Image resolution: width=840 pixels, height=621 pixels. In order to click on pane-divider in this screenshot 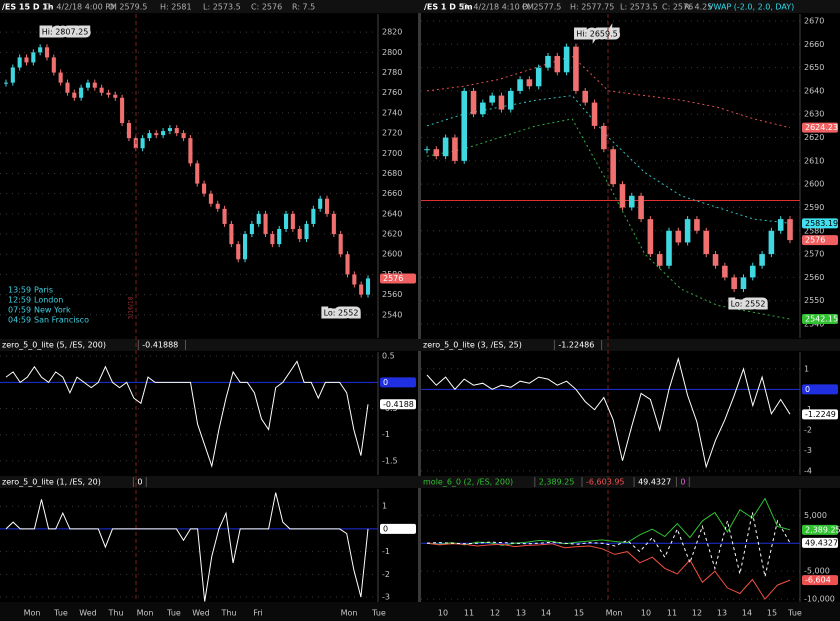, I will do `click(420, 482)`.